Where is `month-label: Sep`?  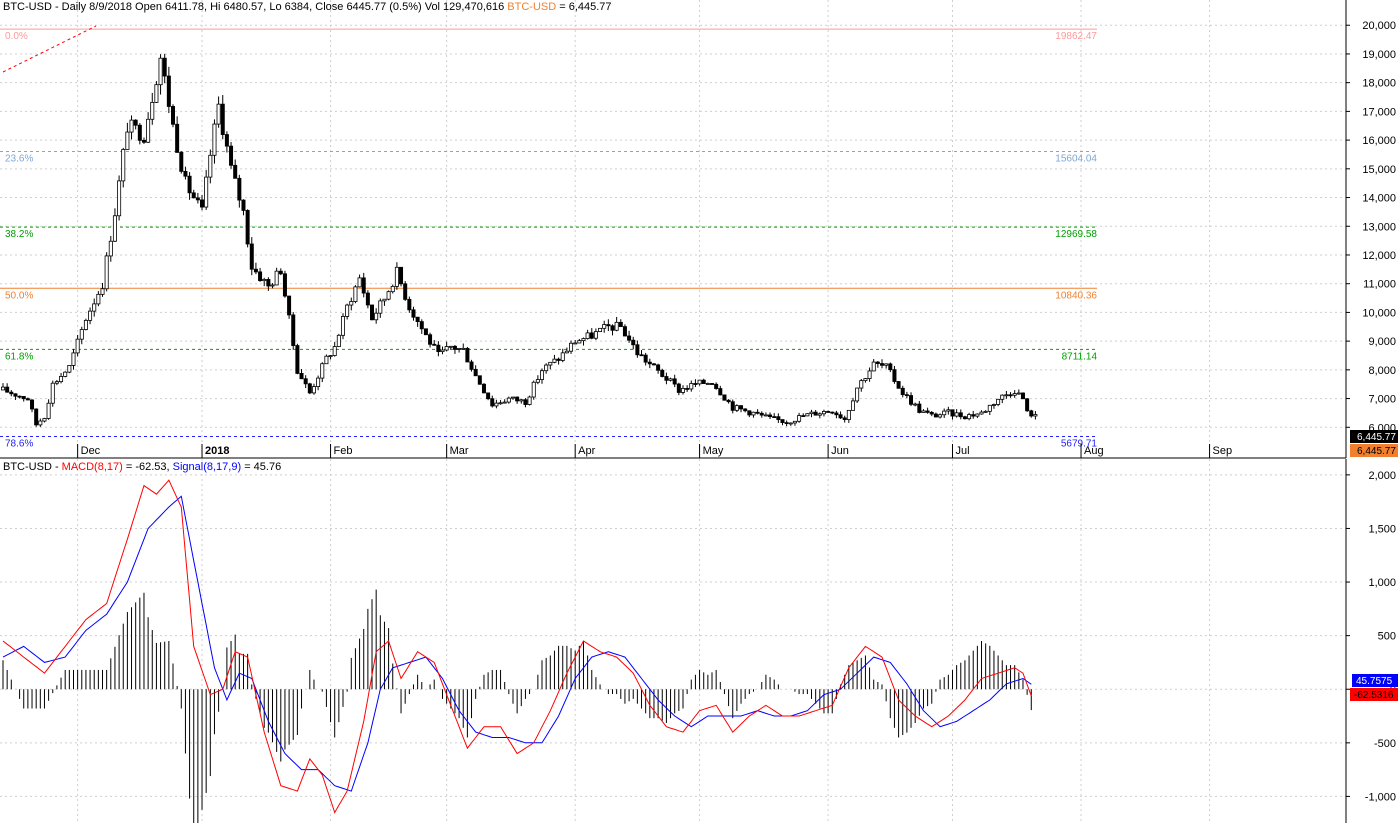
month-label: Sep is located at coordinates (1223, 451).